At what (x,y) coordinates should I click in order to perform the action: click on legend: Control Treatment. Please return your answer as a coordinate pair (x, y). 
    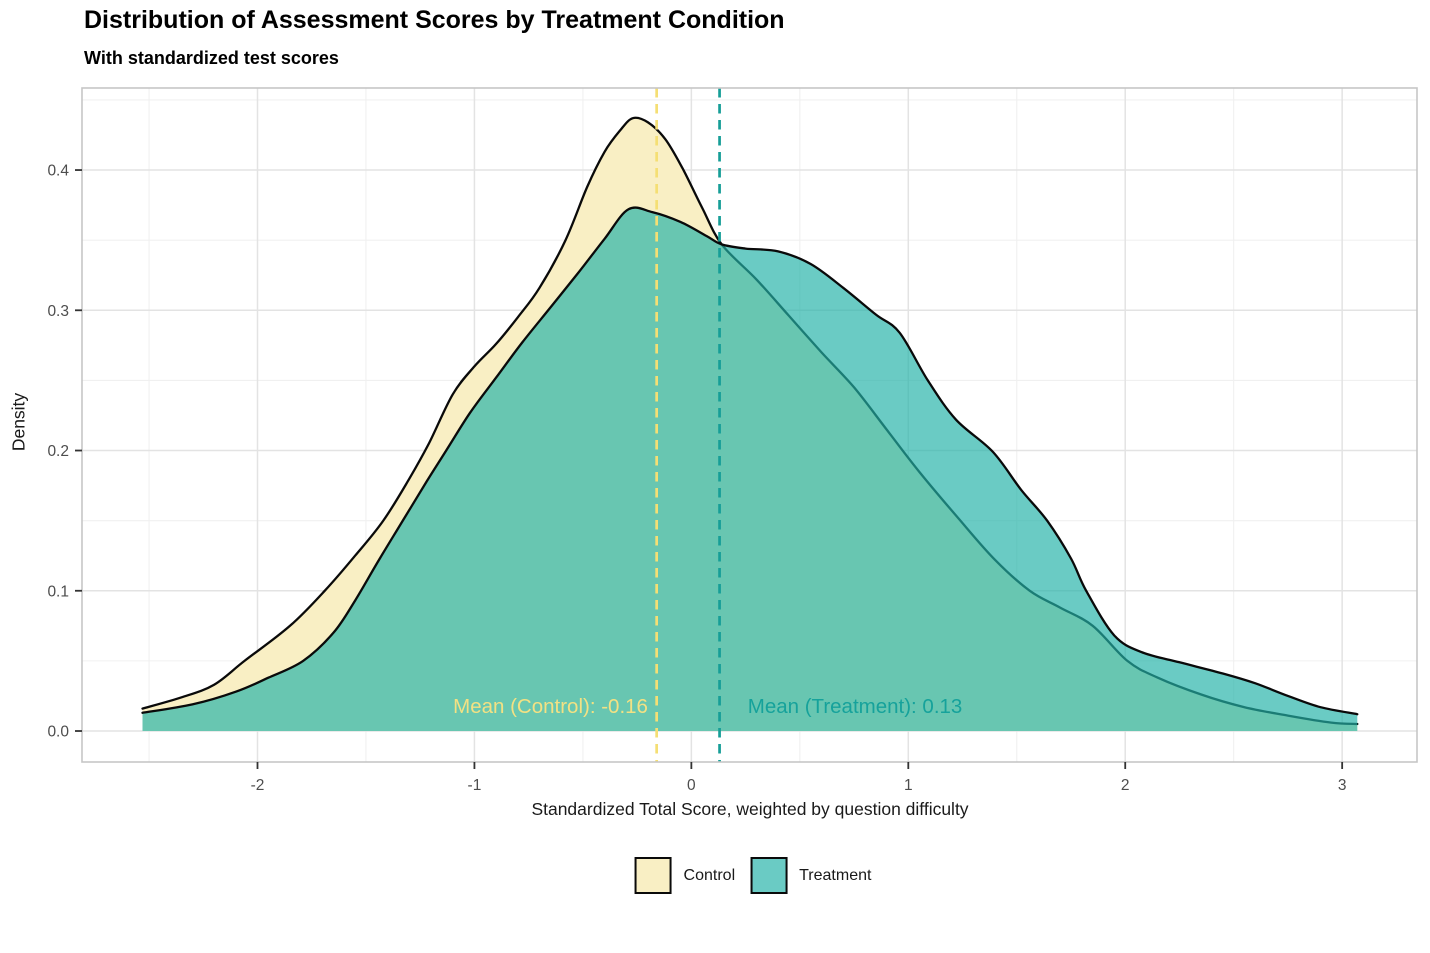
    Looking at the image, I should click on (752, 875).